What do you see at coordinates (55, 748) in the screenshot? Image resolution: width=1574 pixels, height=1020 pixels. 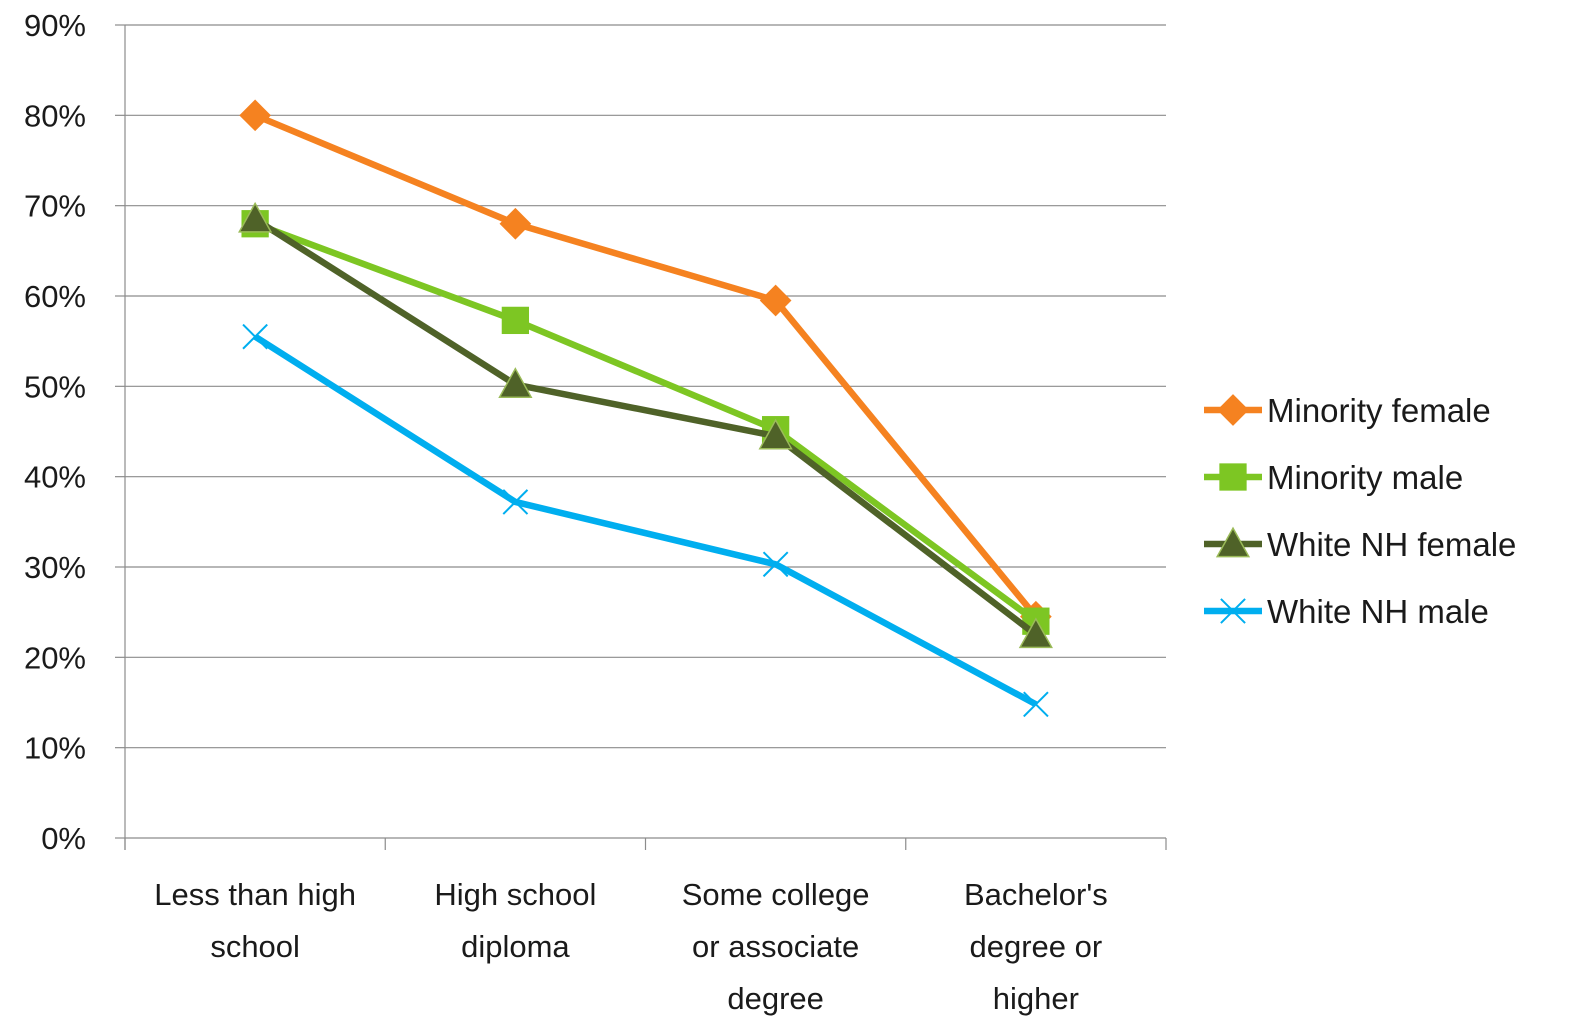 I see `y-tick-label: 10%` at bounding box center [55, 748].